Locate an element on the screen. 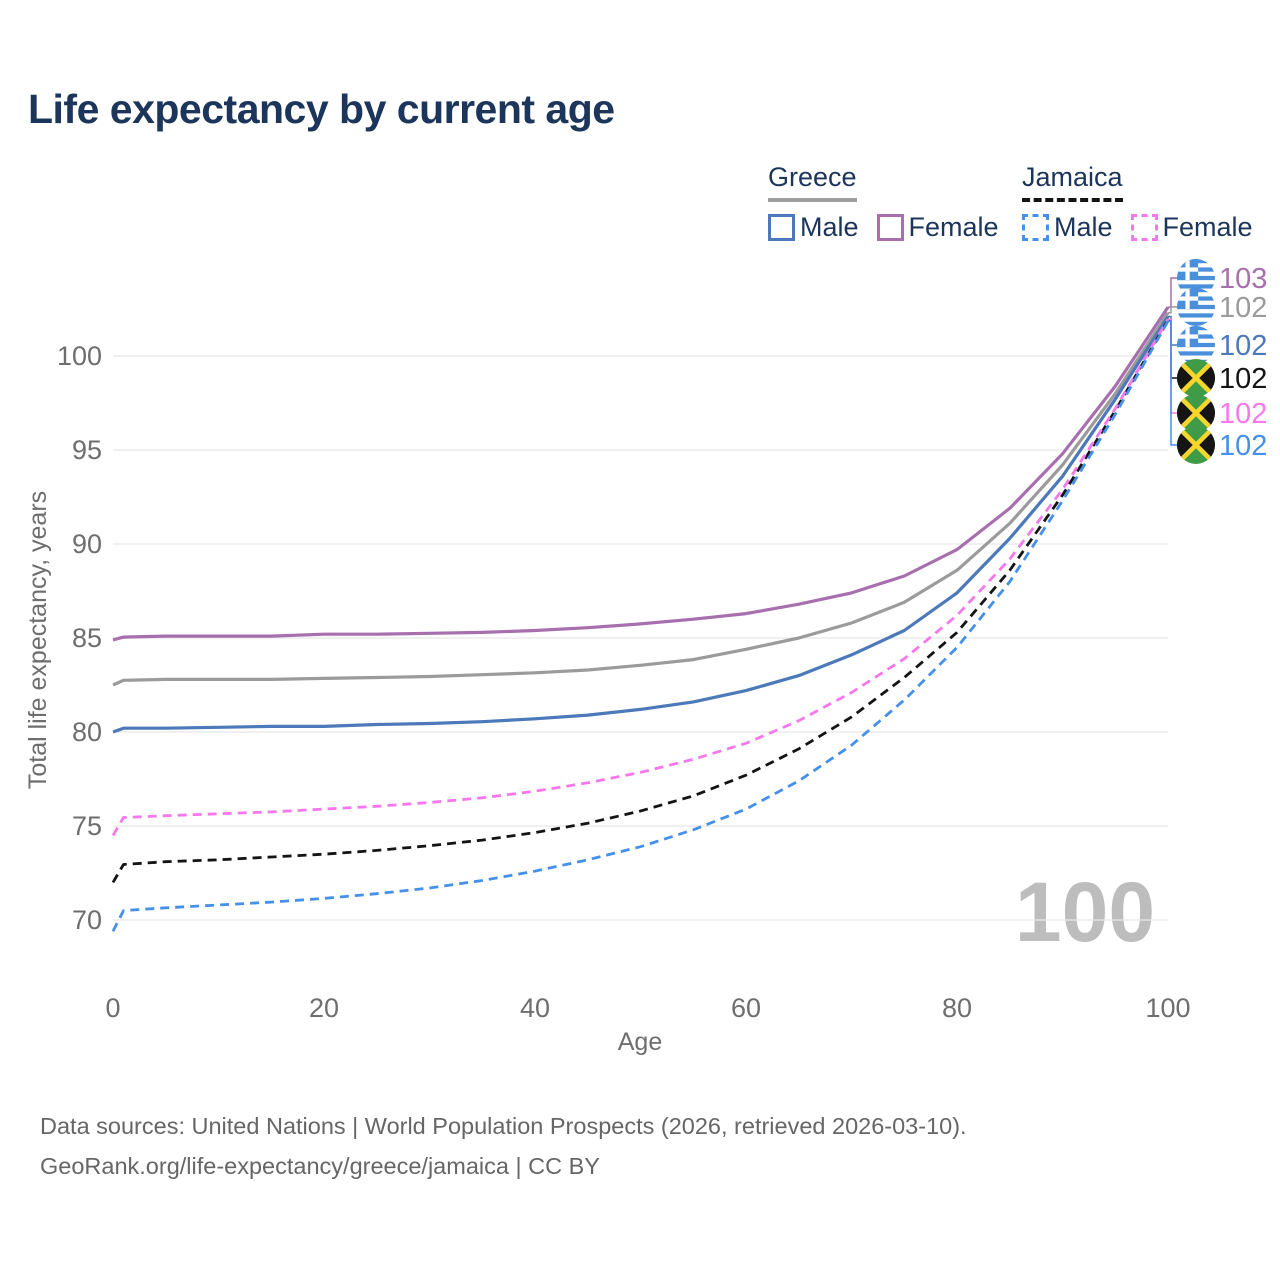 The width and height of the screenshot is (1280, 1280). greece-male-swatch-icon is located at coordinates (781, 227).